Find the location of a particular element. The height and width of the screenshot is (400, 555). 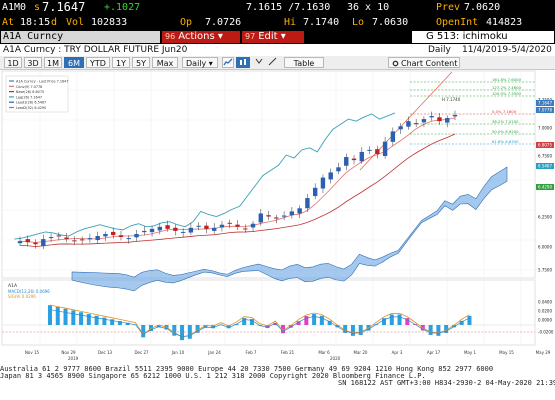

x-axis-label: Jan 24 is located at coordinates (214, 352).